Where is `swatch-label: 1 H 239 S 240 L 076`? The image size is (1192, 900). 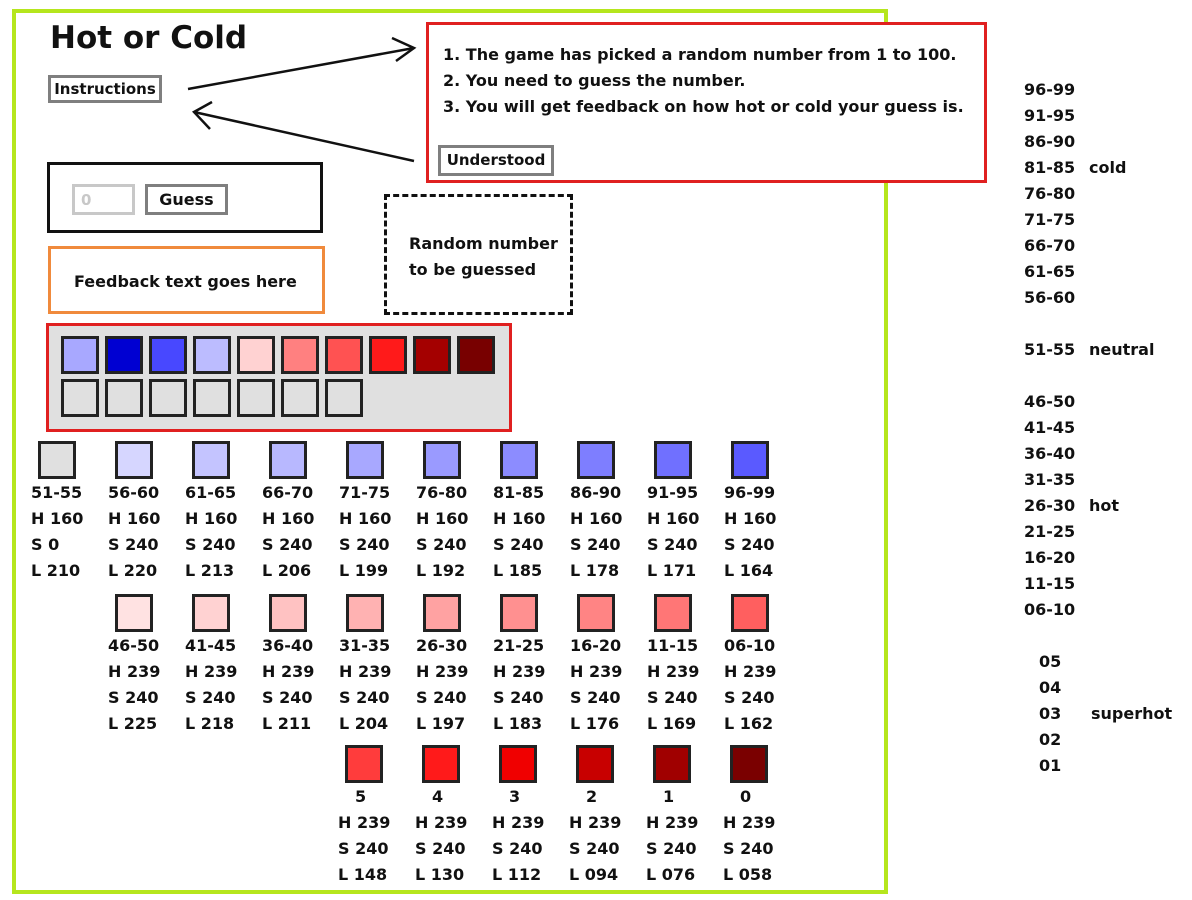
swatch-label: 1 H 239 S 240 L 076 is located at coordinates (672, 836).